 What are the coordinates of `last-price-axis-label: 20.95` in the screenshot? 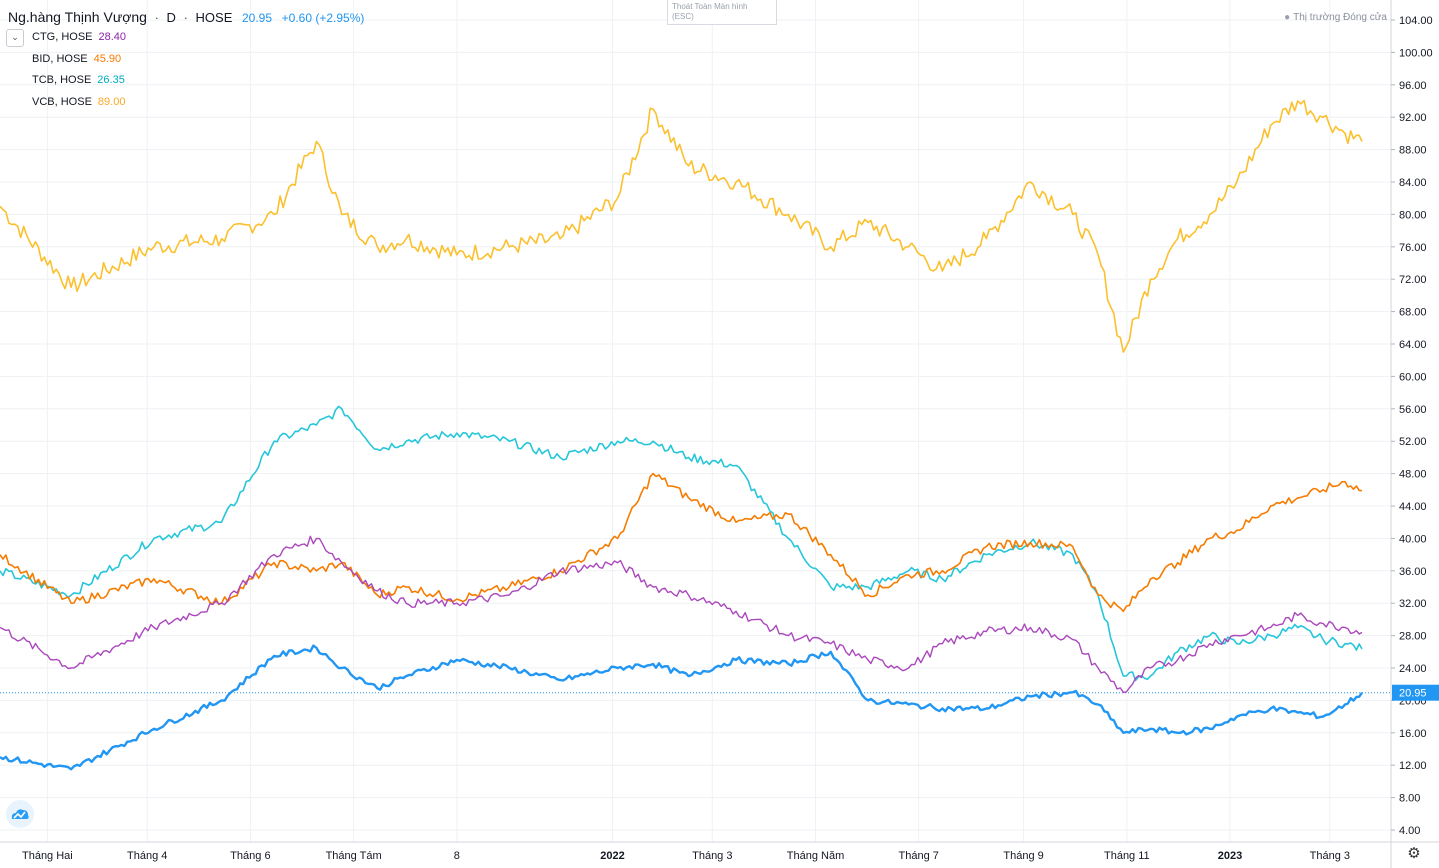 It's located at (1413, 694).